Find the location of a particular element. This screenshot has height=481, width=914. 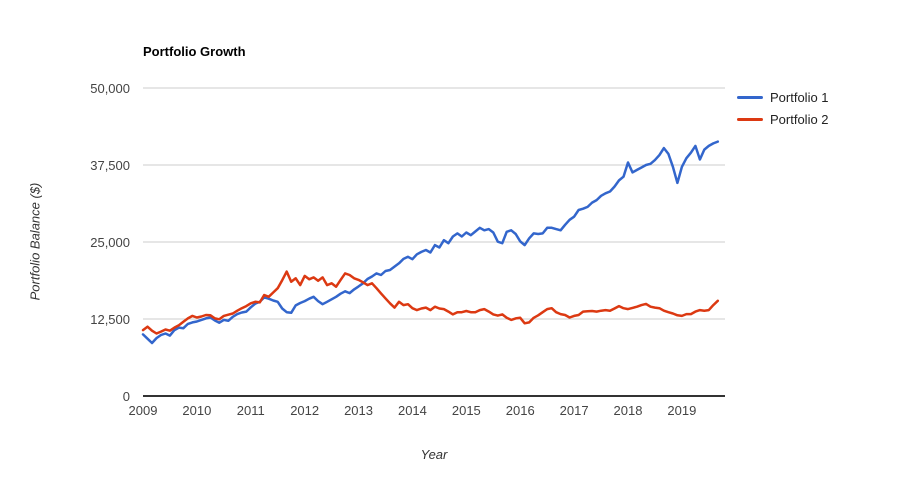

x-tick-label: 2018 is located at coordinates (628, 410).